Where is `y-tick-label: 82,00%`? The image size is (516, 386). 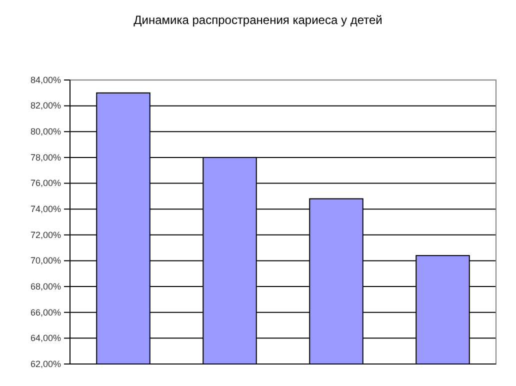
y-tick-label: 82,00% is located at coordinates (45, 105).